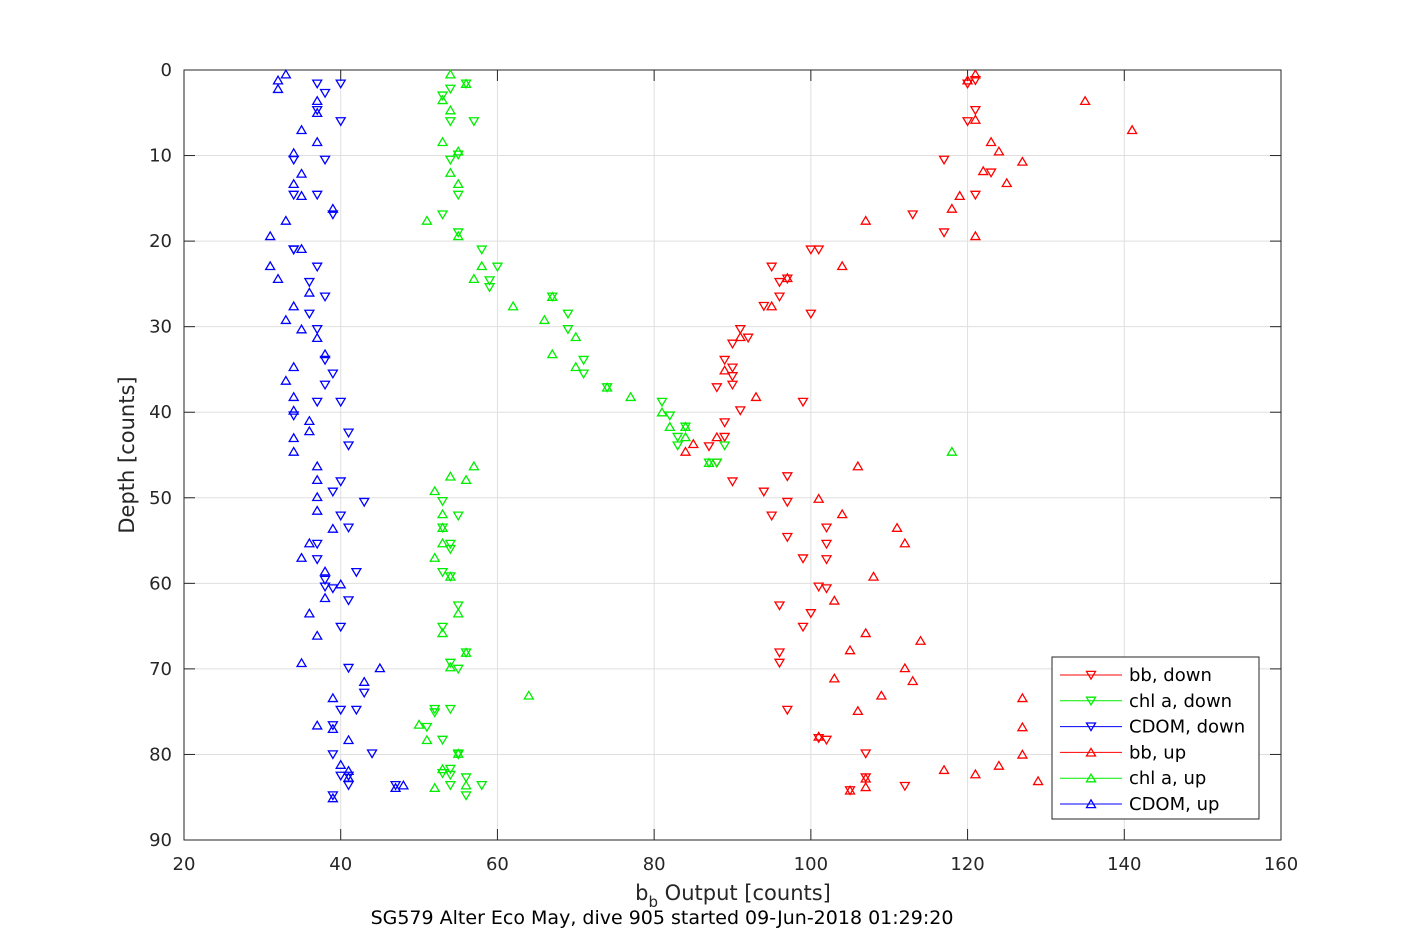 The width and height of the screenshot is (1417, 945). What do you see at coordinates (337, 435) in the screenshot?
I see `series-cdom-up` at bounding box center [337, 435].